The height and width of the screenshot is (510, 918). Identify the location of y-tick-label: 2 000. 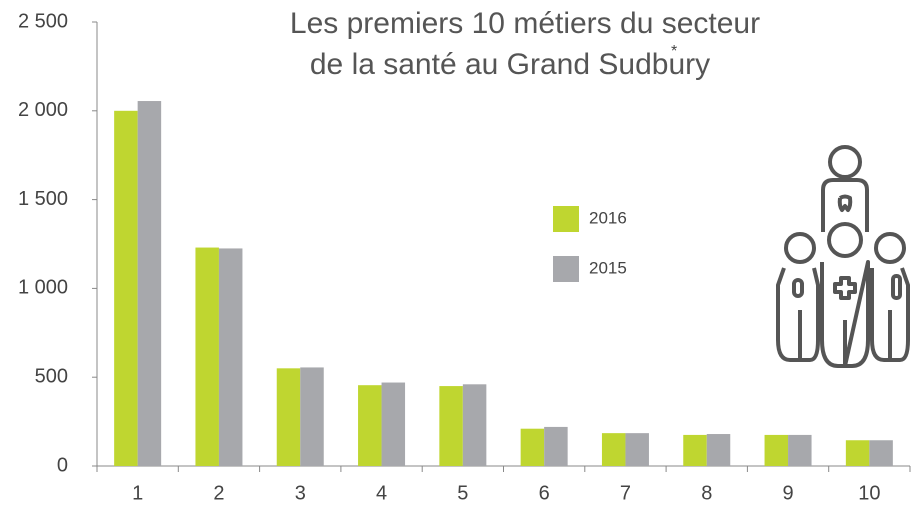
(43, 110).